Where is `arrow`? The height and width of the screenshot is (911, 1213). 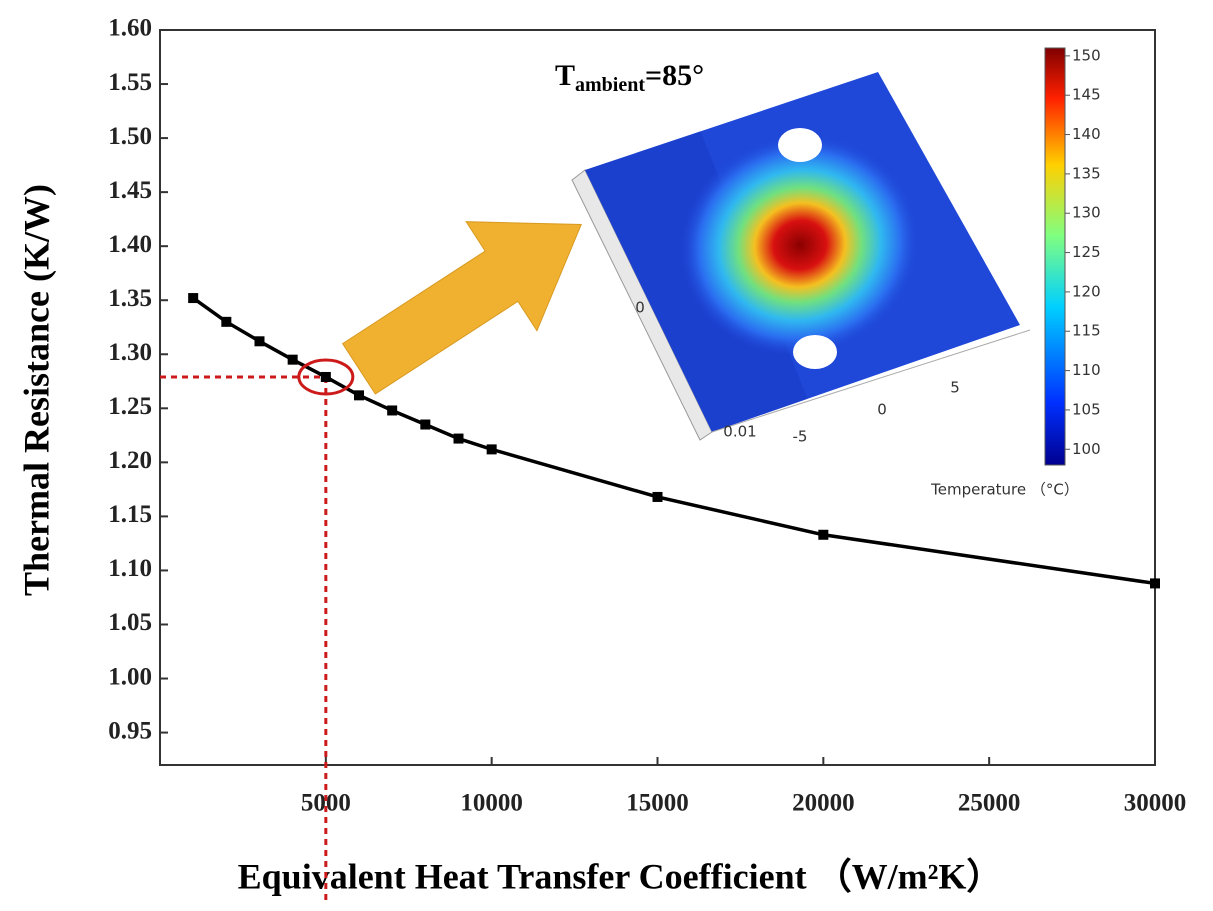 arrow is located at coordinates (461, 308).